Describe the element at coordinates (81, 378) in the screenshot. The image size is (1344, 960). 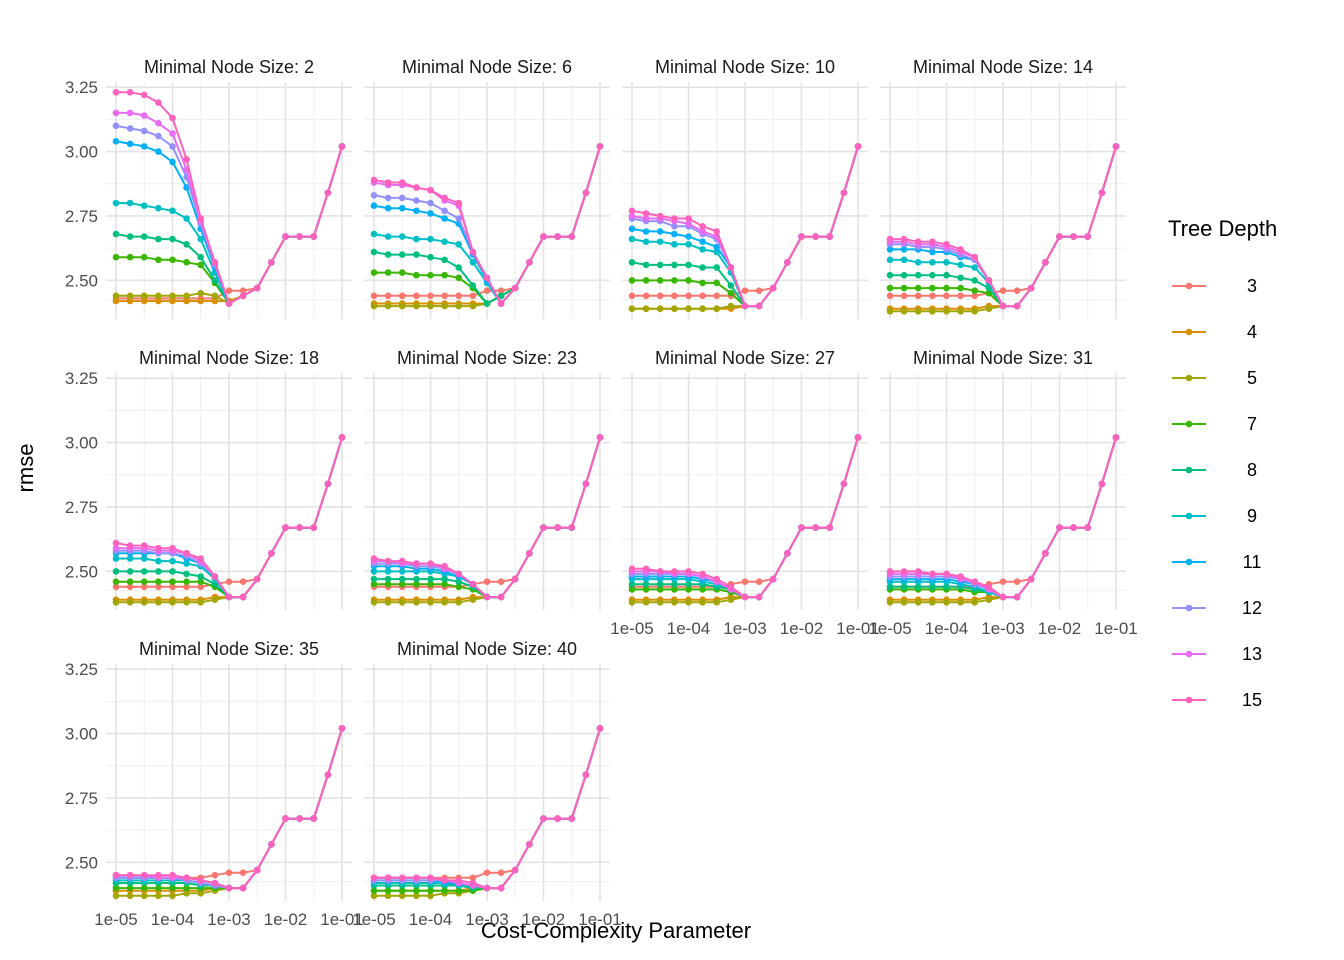
I see `y-tick-label: 3.25` at that location.